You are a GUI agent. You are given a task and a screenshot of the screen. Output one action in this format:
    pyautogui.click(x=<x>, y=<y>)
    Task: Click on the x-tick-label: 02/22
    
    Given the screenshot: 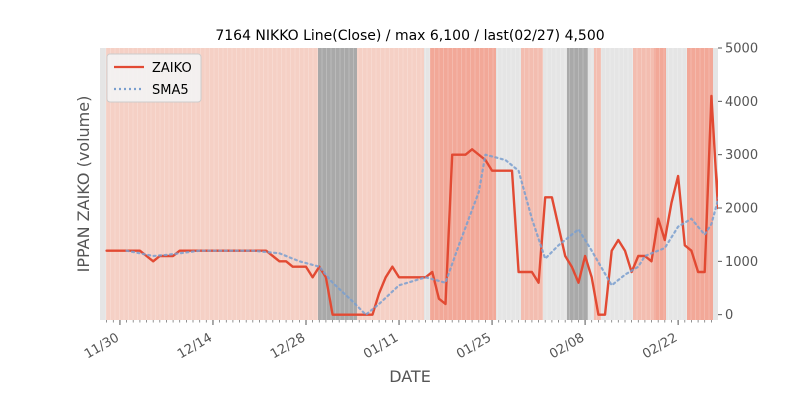 What is the action you would take?
    pyautogui.click(x=660, y=346)
    